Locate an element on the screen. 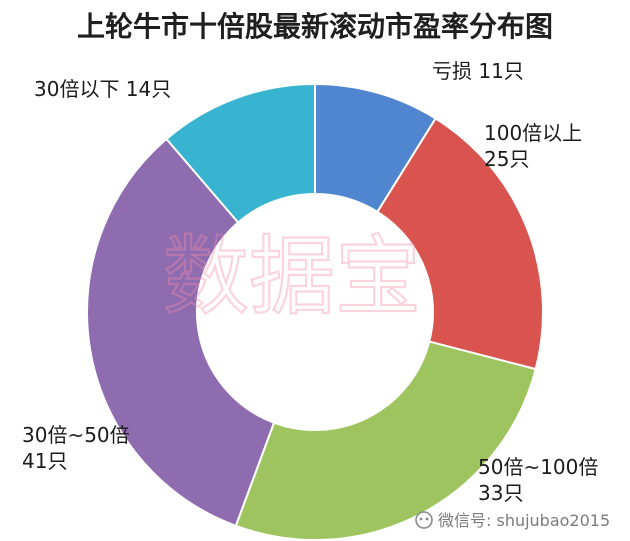  watermark-text: 数据宝 is located at coordinates (292, 277).